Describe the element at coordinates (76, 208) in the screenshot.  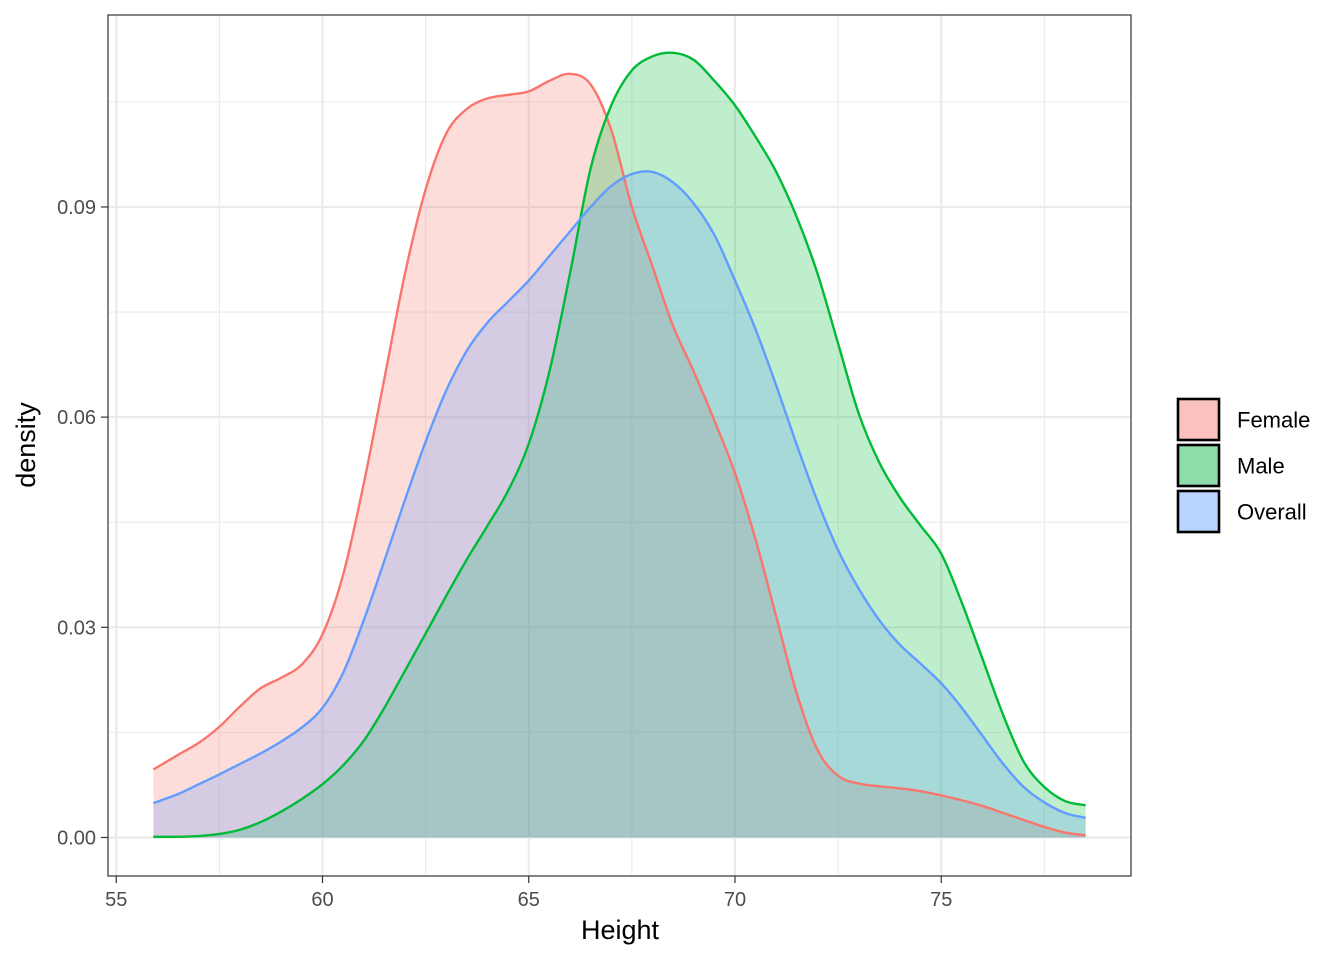
I see `y-tick-label: 0.09` at that location.